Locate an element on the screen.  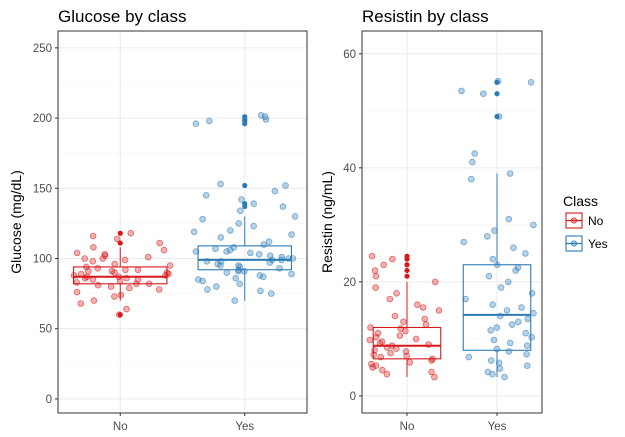
y-tick-label: 40 is located at coordinates (349, 169).